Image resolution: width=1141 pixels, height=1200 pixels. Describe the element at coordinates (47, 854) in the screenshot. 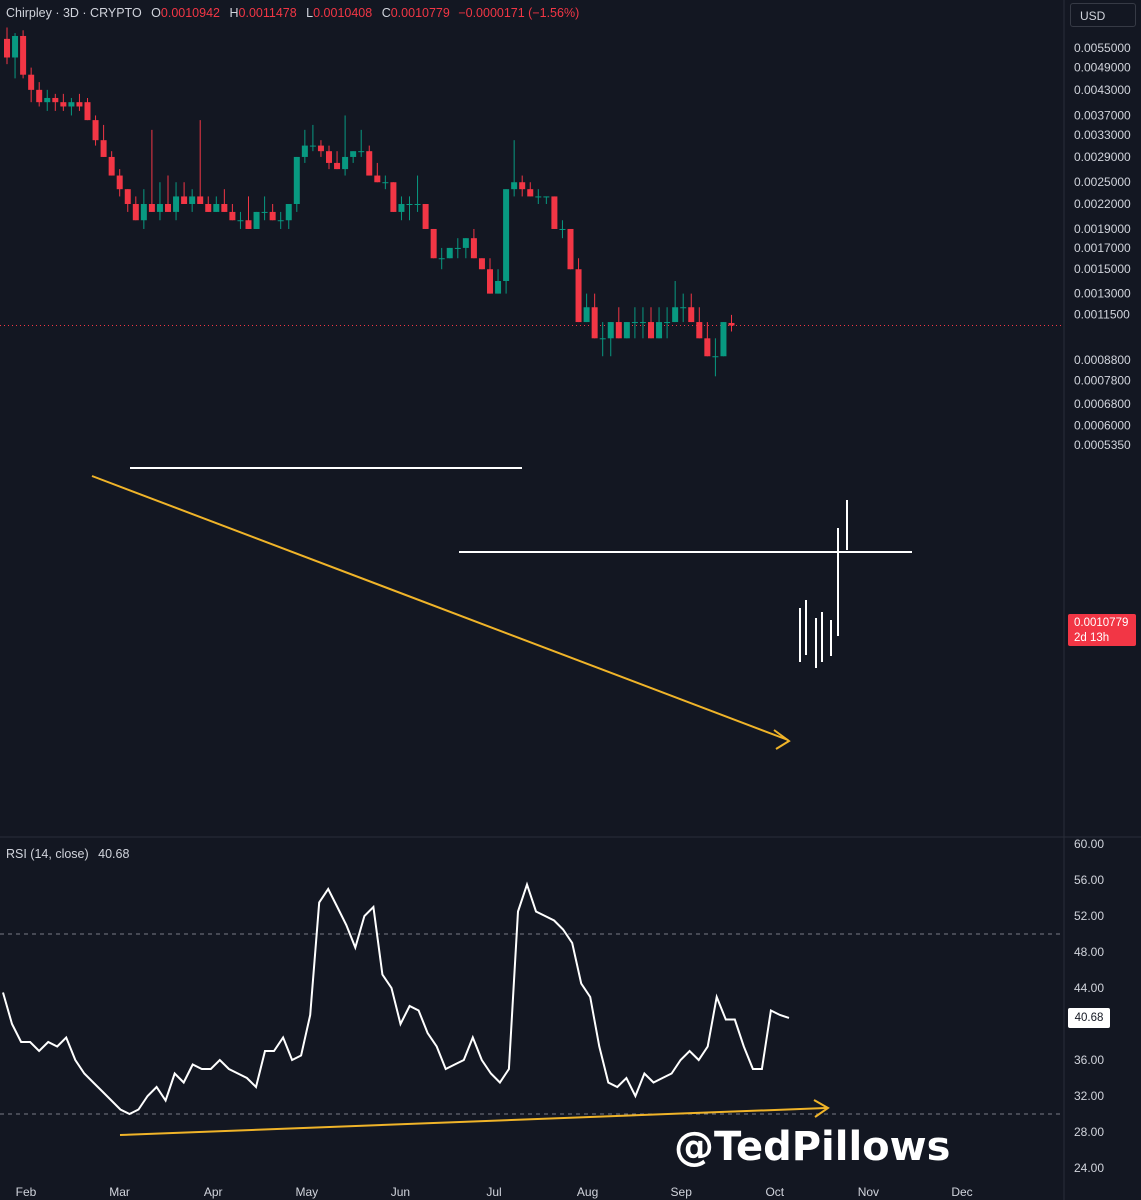

I see `rsi-label: RSI (14, close)` at that location.